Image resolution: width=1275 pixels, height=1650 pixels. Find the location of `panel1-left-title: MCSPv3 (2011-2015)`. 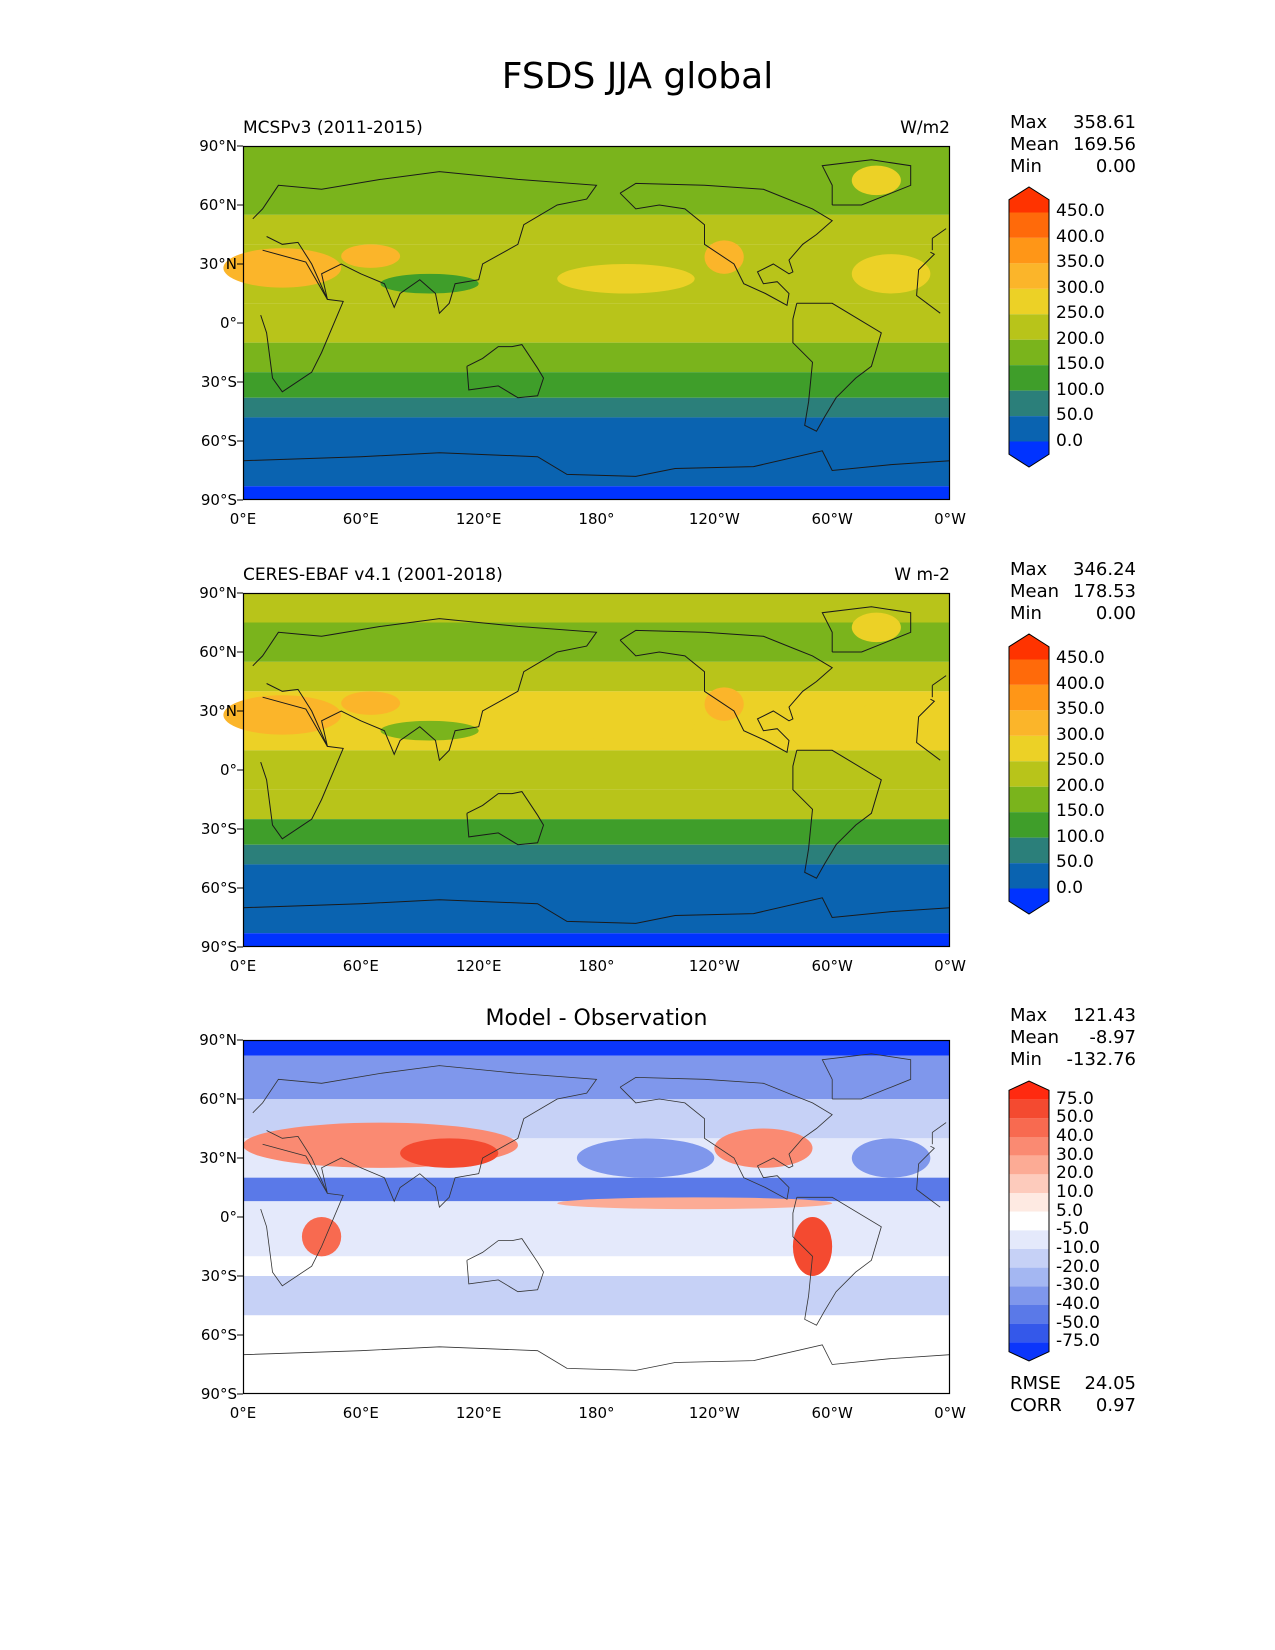

panel1-left-title: MCSPv3 (2011-2015) is located at coordinates (333, 128).